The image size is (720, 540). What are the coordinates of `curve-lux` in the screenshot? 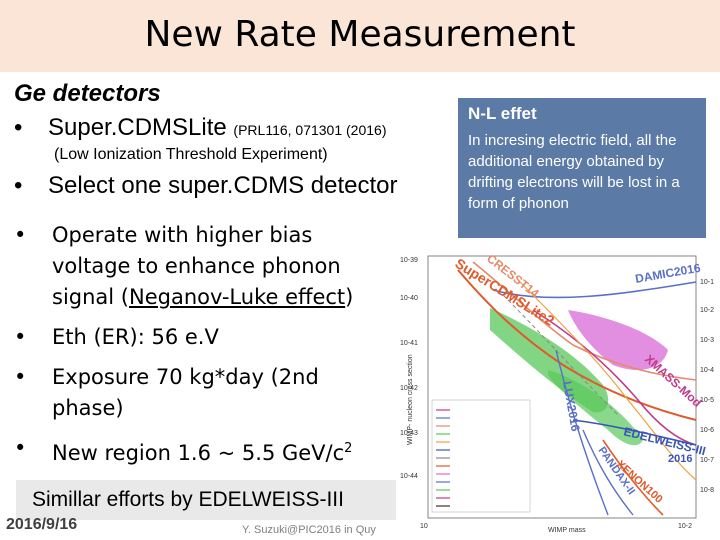 It's located at (582, 432).